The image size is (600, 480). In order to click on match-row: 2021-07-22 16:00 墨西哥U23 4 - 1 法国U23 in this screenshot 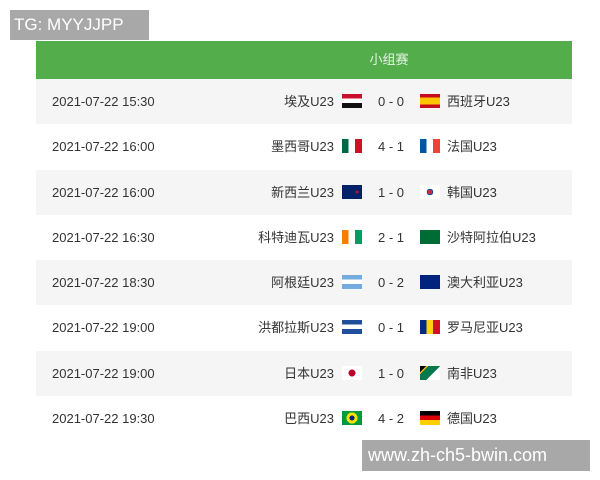, I will do `click(304, 146)`.